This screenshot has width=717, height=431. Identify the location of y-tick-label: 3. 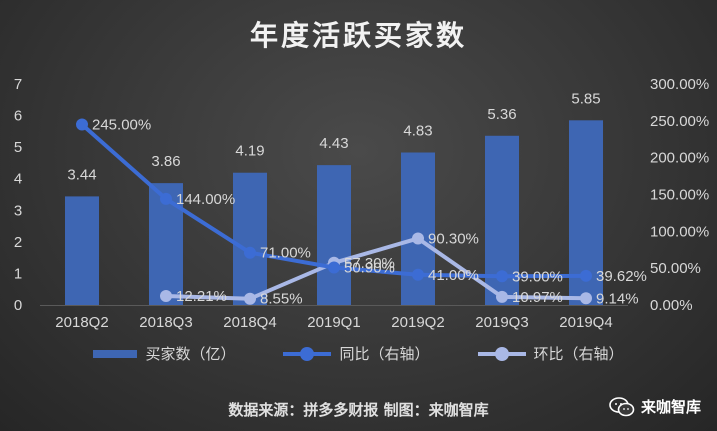
(18, 210).